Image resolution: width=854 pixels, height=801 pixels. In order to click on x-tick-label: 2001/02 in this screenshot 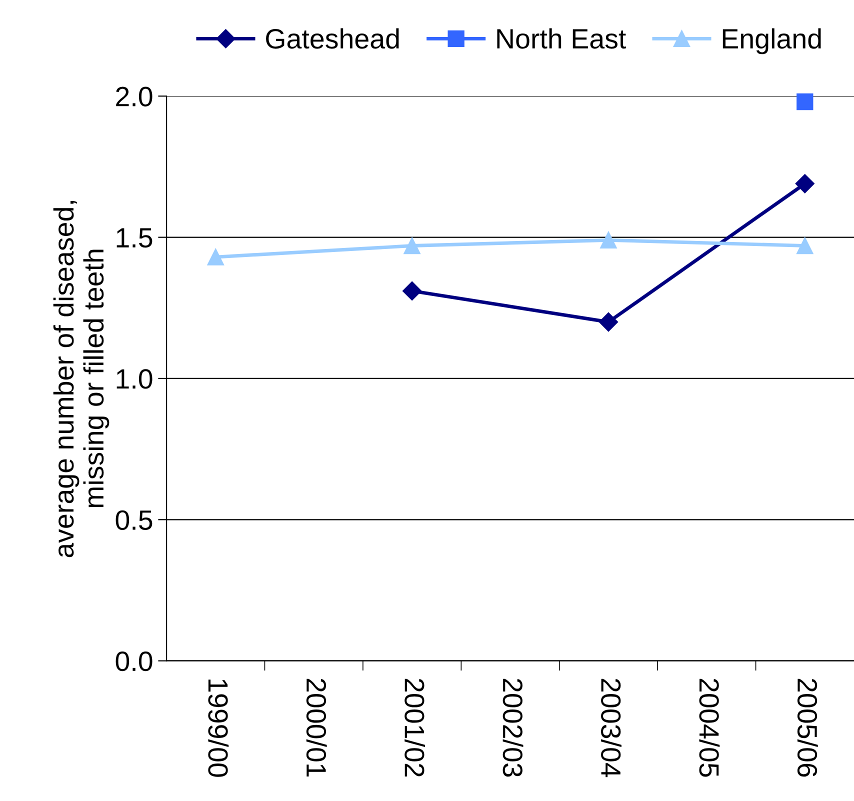, I will do `click(414, 727)`.